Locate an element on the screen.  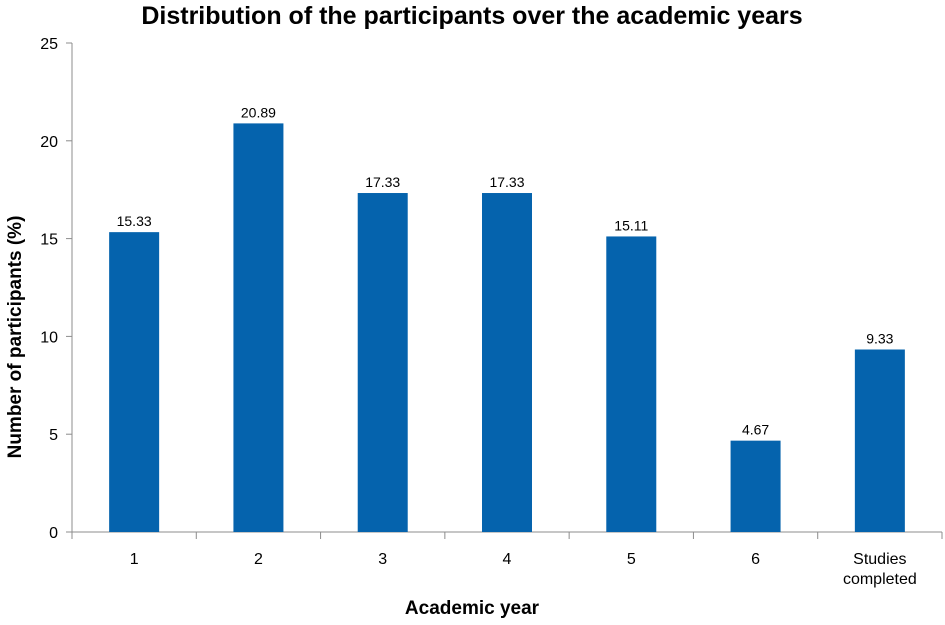
x-tick-label: 4 is located at coordinates (507, 559).